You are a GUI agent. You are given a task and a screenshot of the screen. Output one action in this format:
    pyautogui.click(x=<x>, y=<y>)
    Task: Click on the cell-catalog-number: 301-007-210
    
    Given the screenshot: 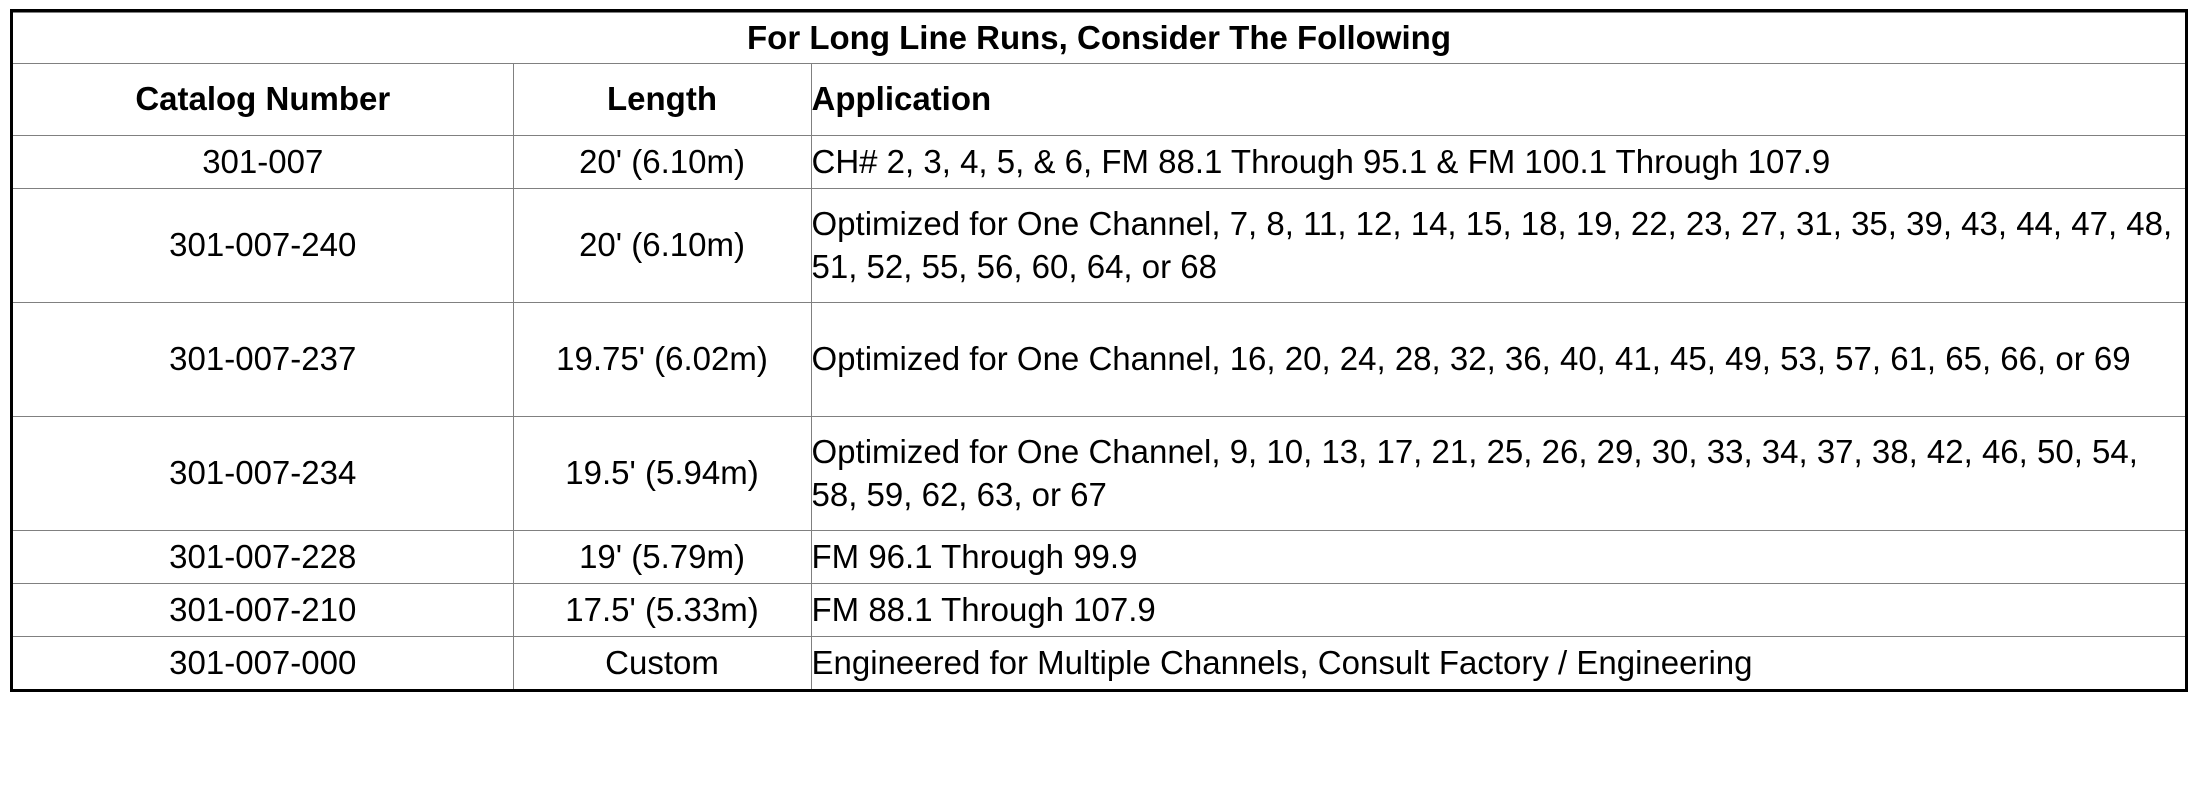 What is the action you would take?
    pyautogui.click(x=263, y=610)
    